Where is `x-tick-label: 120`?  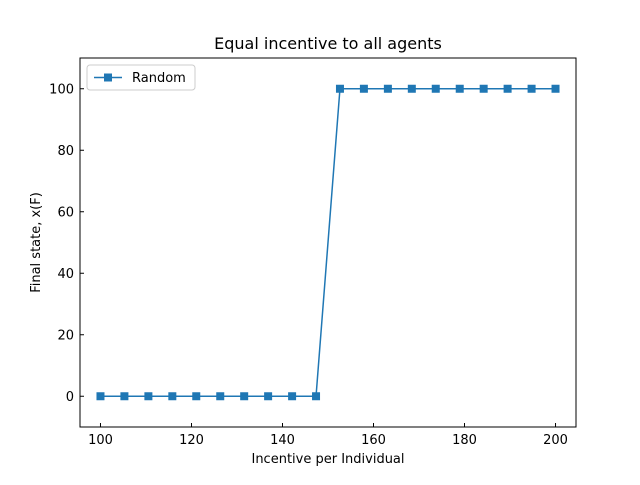
x-tick-label: 120 is located at coordinates (191, 440).